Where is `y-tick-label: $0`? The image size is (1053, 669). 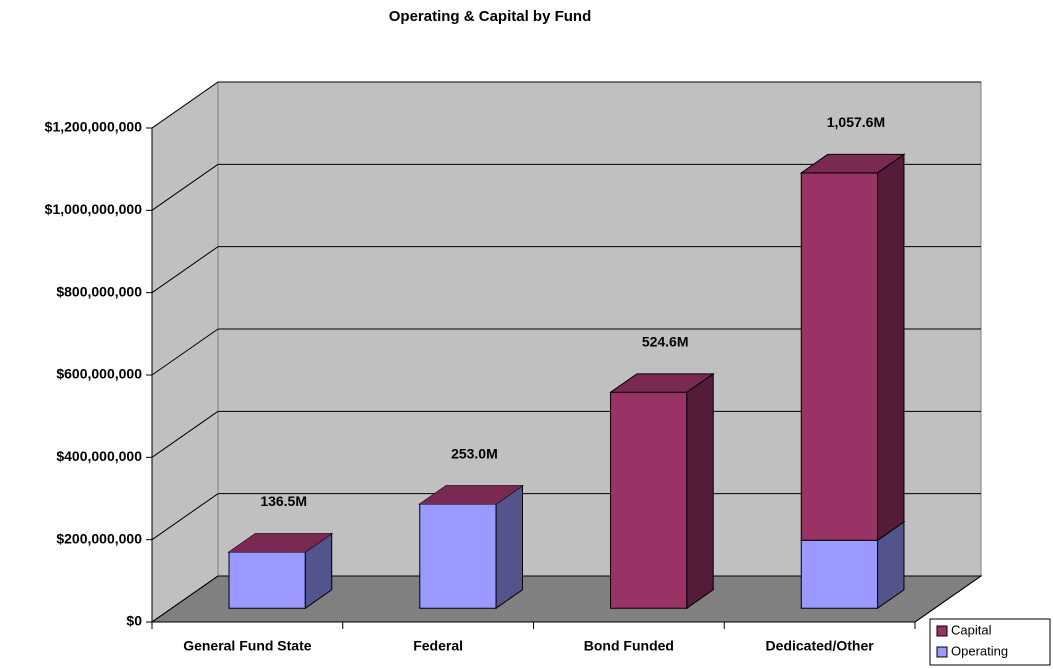
y-tick-label: $0 is located at coordinates (134, 621).